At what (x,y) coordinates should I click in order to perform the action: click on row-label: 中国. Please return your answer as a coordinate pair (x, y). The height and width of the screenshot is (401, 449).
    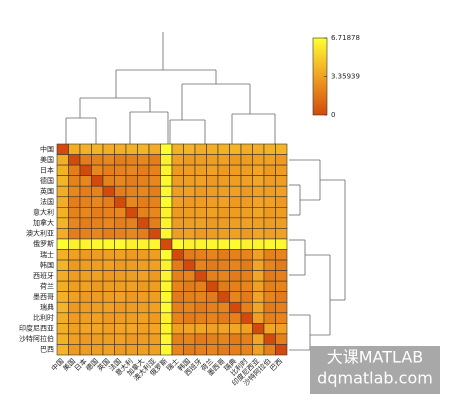
    Looking at the image, I should click on (47, 148).